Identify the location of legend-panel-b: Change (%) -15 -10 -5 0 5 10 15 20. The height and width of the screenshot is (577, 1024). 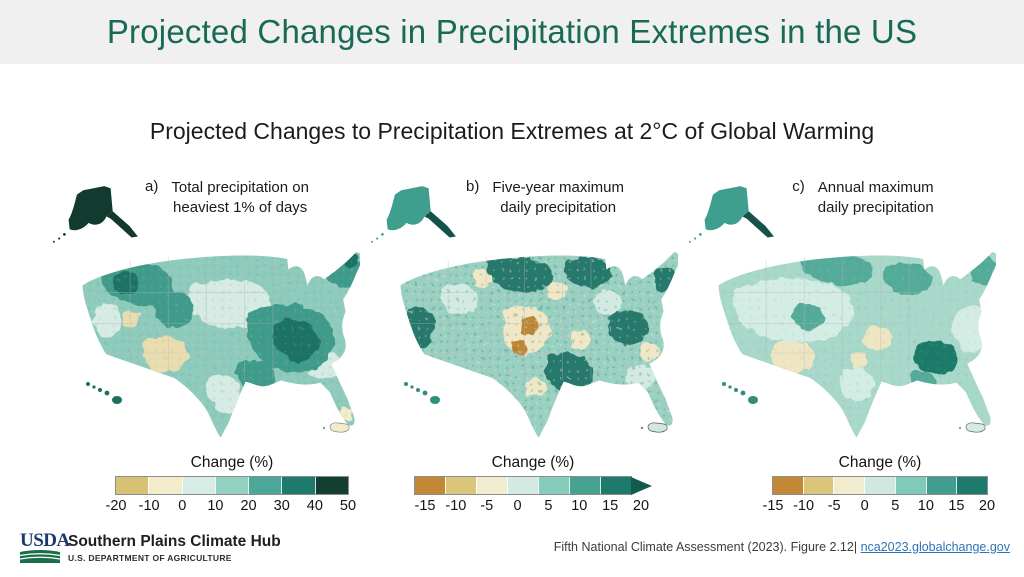
(533, 485).